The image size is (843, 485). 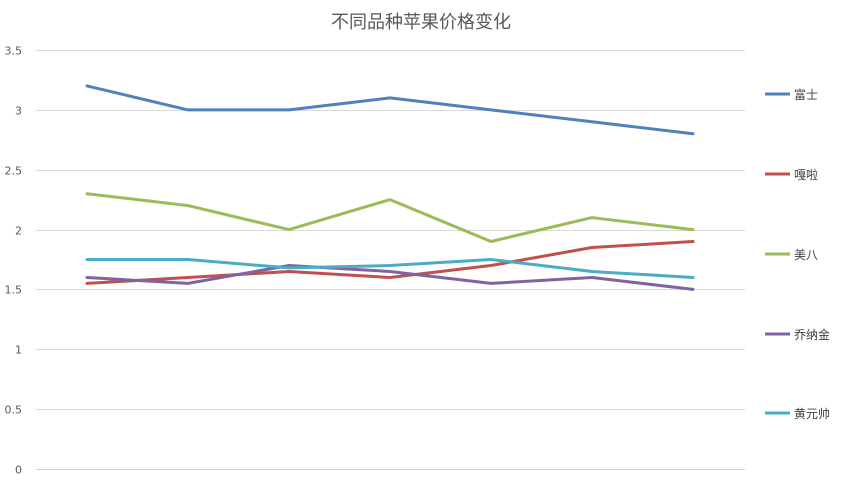 I want to click on y-tick-label: 2, so click(x=18, y=231).